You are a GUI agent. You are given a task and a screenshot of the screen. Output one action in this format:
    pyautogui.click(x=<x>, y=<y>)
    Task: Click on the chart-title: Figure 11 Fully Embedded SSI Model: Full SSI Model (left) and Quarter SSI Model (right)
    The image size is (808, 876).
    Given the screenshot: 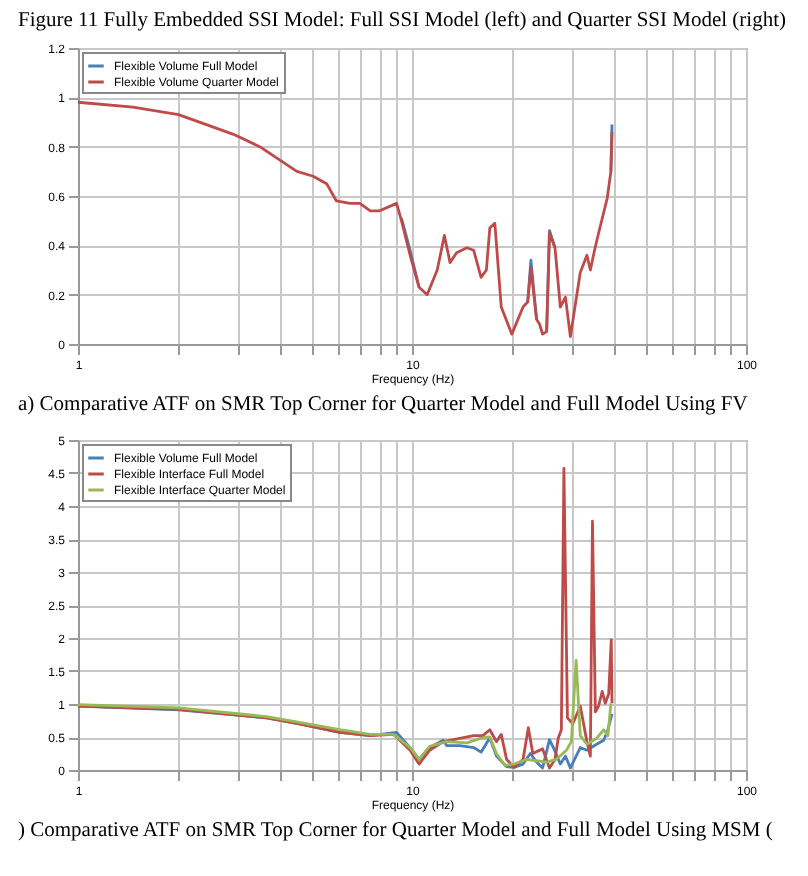 What is the action you would take?
    pyautogui.click(x=402, y=21)
    